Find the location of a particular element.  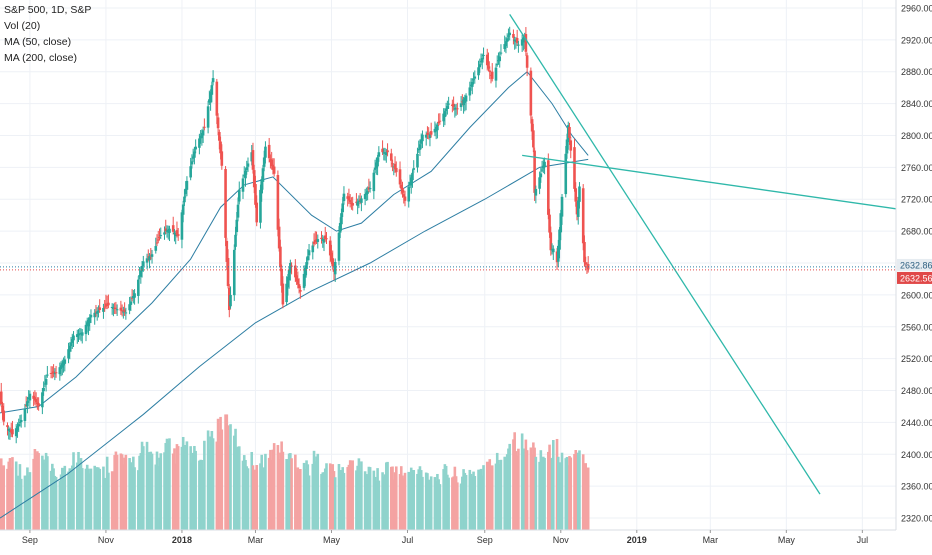

time-axis: Sep Nov 2018 Mar May Jul Sep Nov 2019 Mar May Jul is located at coordinates (448, 537).